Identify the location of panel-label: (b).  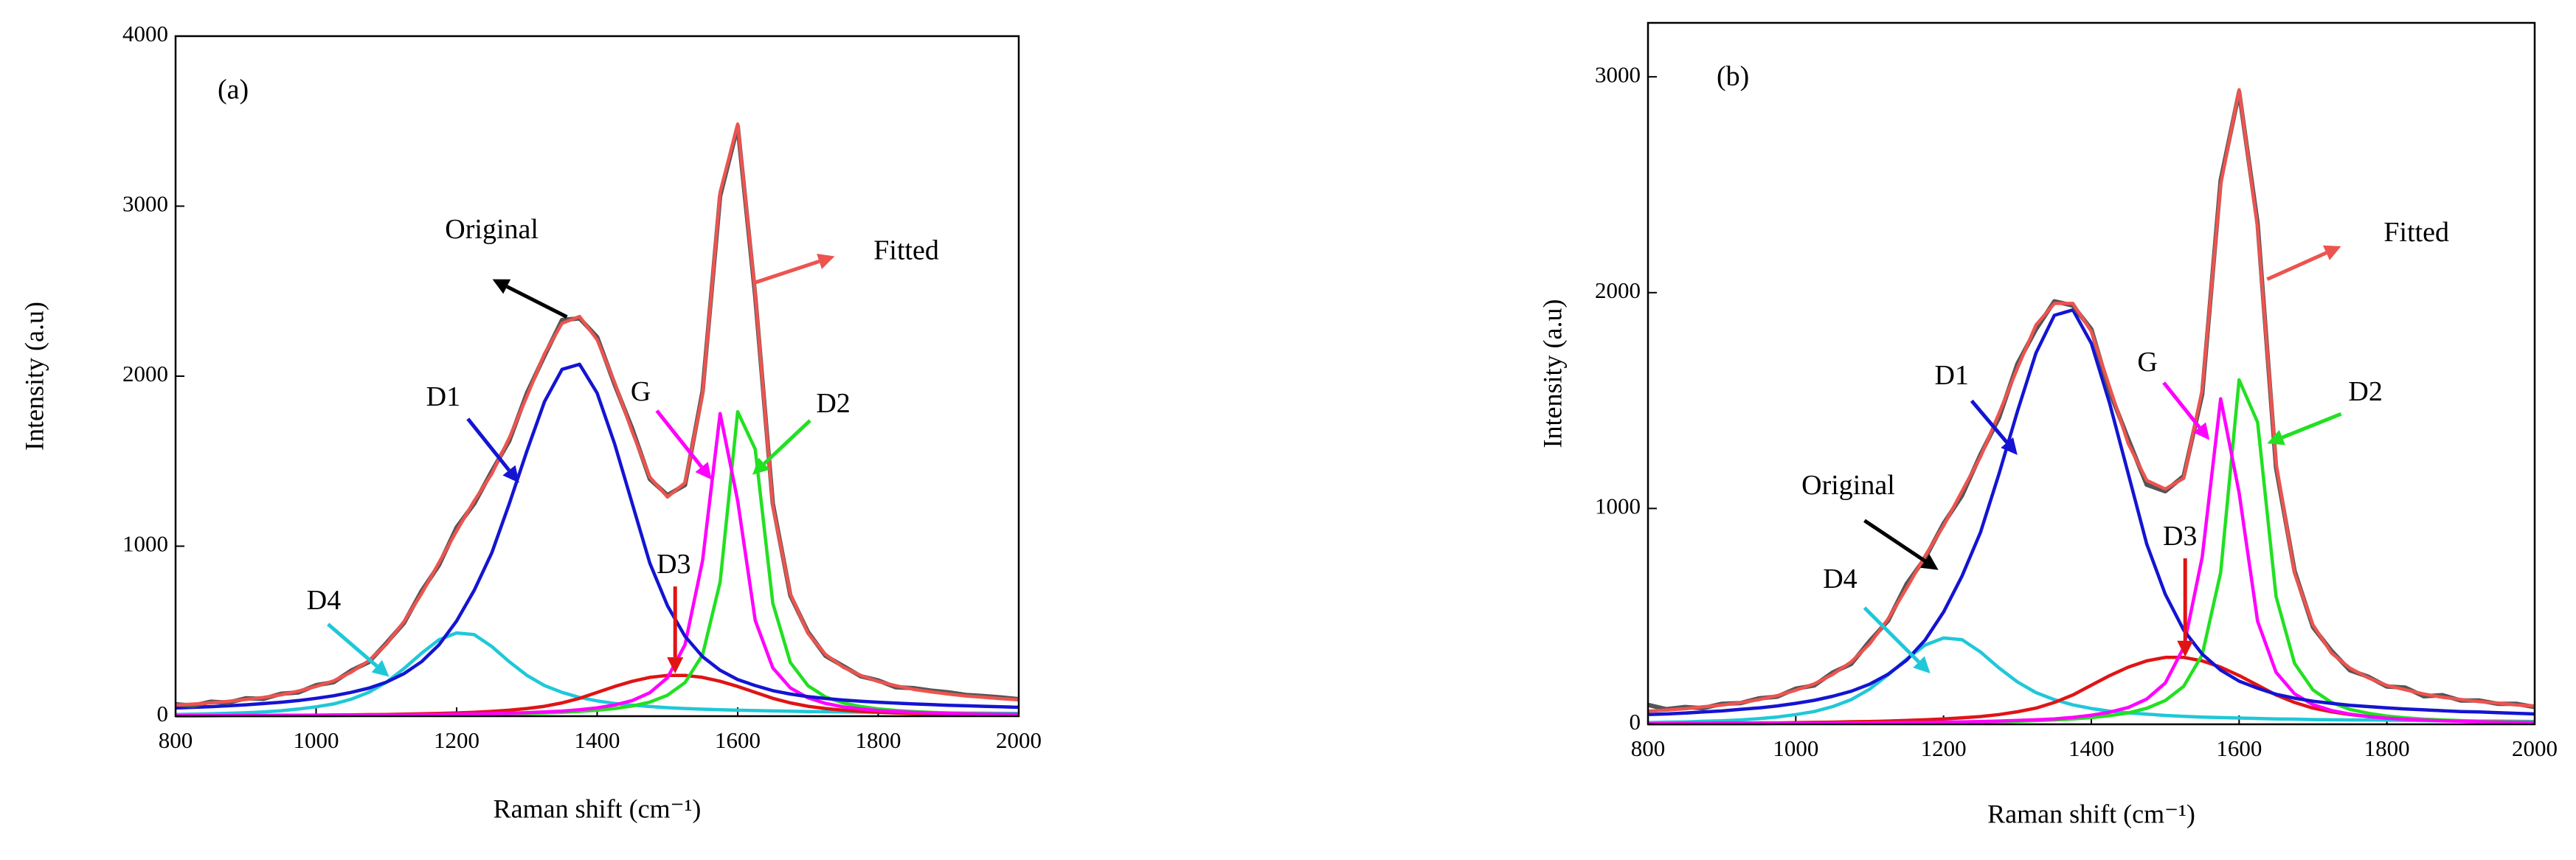
(1733, 76).